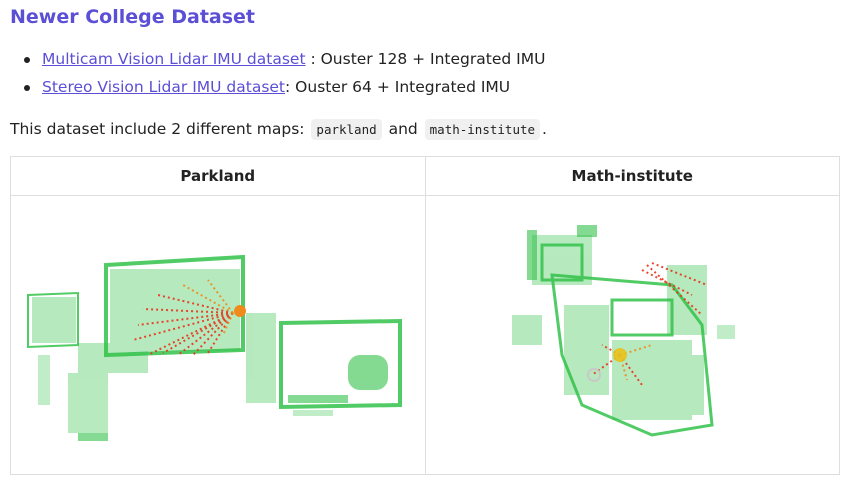 The height and width of the screenshot is (490, 857). What do you see at coordinates (624, 331) in the screenshot?
I see `math-institute-map-image` at bounding box center [624, 331].